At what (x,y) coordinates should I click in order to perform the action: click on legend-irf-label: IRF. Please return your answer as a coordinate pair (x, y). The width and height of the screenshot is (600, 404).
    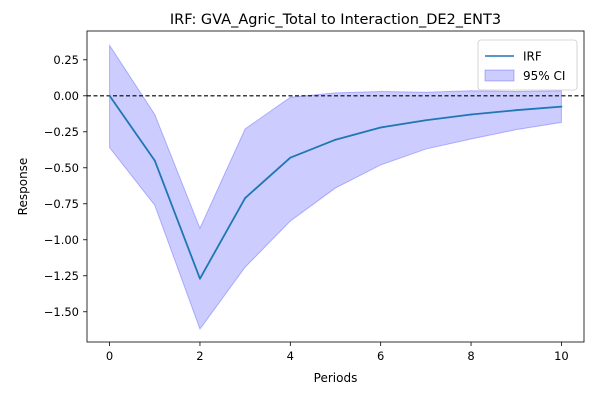
    Looking at the image, I should click on (532, 57).